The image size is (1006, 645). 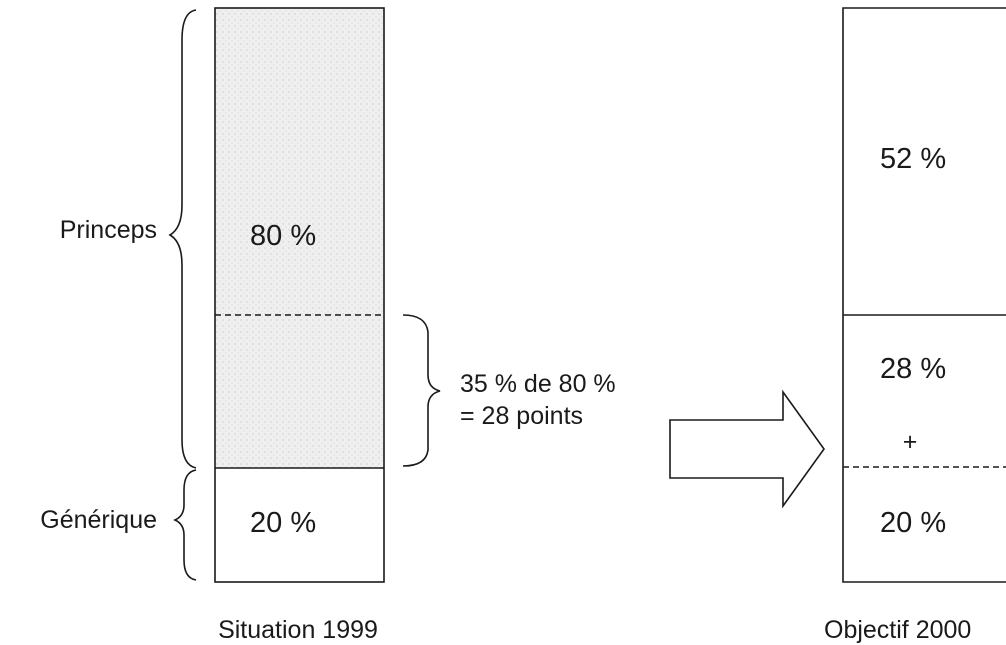 I want to click on substitution-note-line1: 35 % de 80 %, so click(x=538, y=384).